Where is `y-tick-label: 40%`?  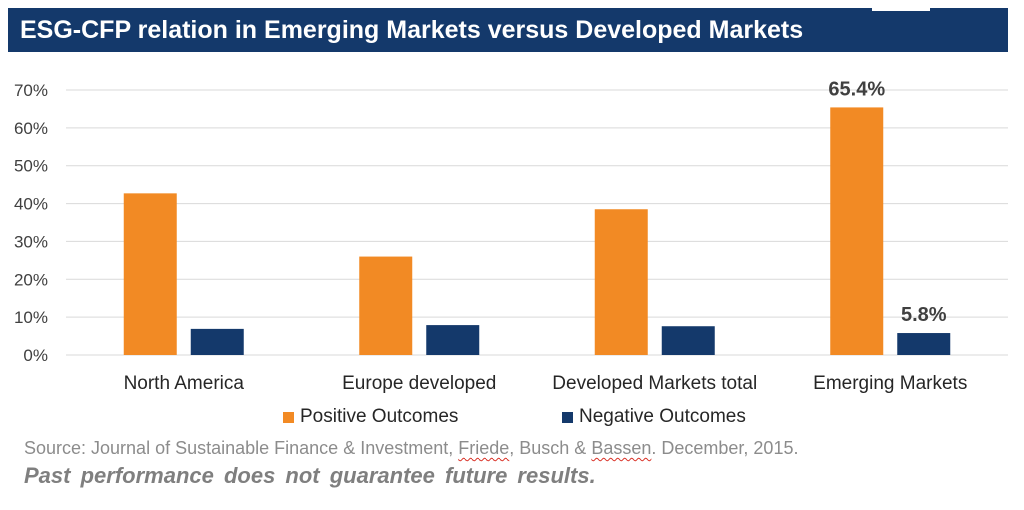 y-tick-label: 40% is located at coordinates (31, 204).